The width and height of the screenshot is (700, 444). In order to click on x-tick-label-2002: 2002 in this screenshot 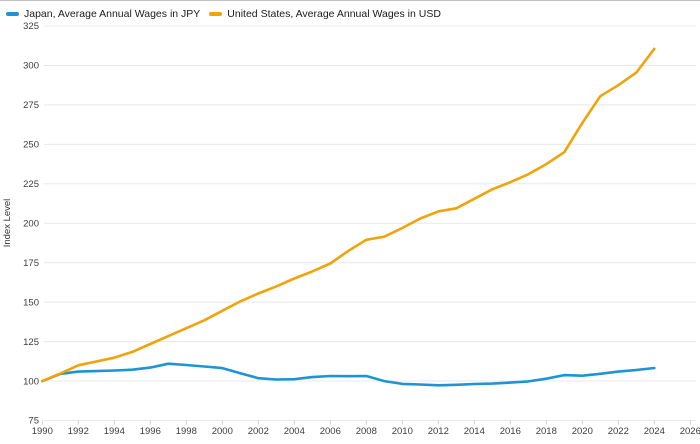, I will do `click(258, 431)`.